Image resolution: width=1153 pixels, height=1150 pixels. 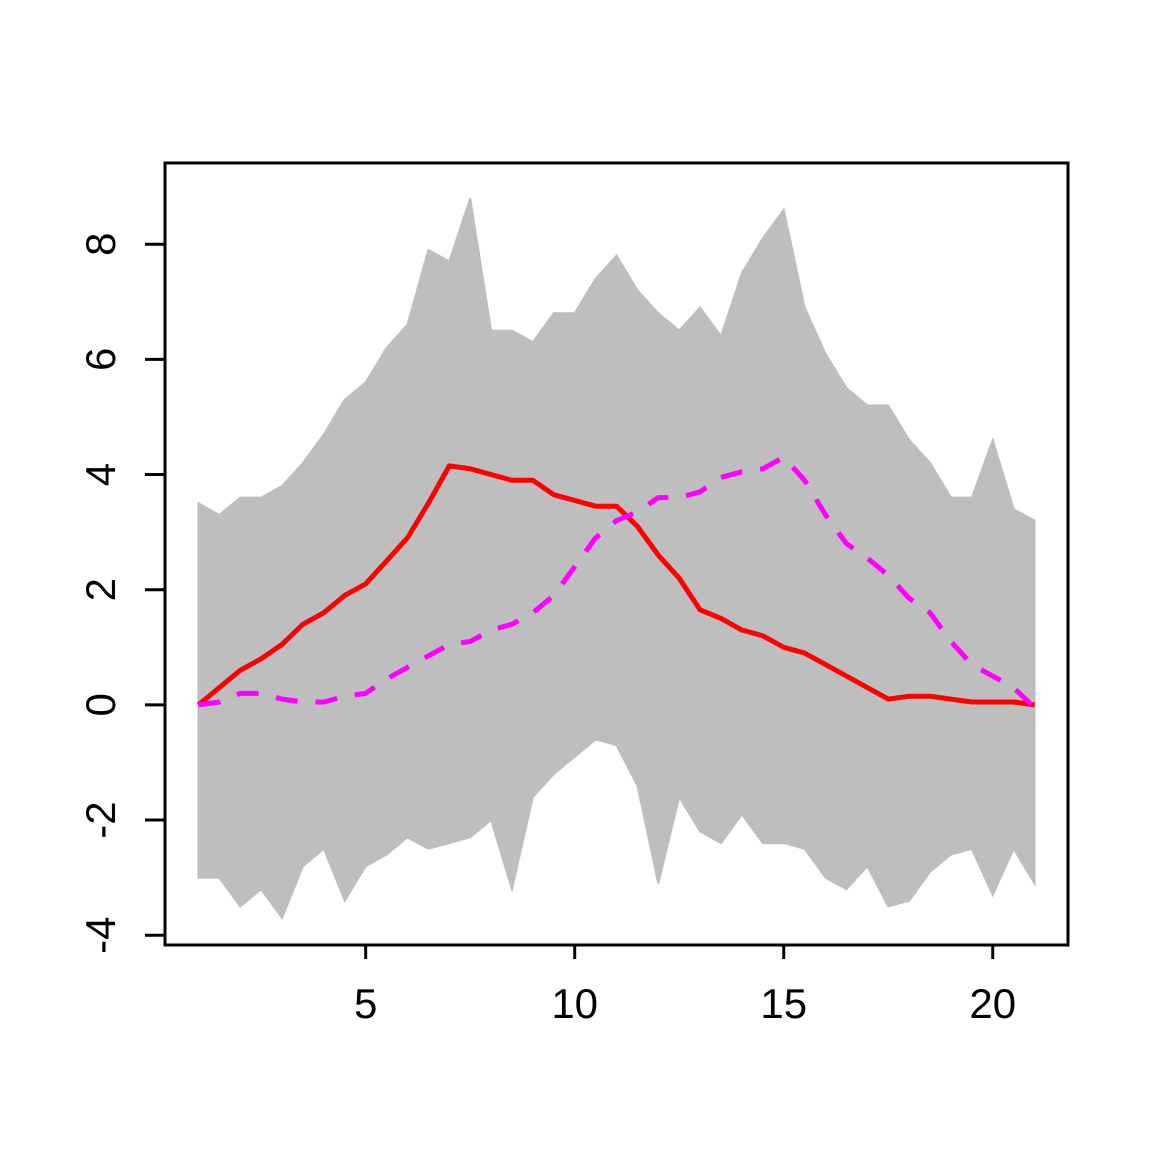 I want to click on y-tick-label: 8, so click(x=100, y=244).